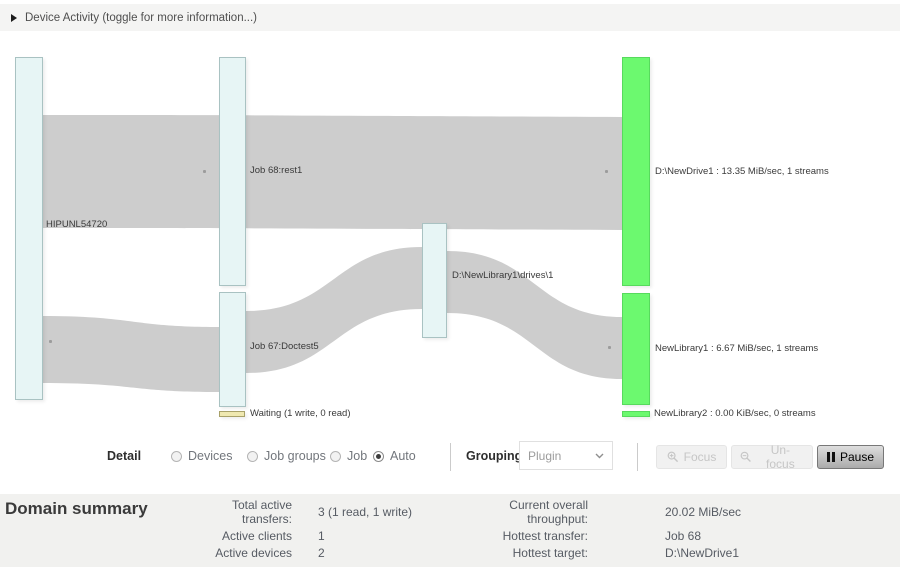 This screenshot has width=900, height=567. I want to click on pause-button-label: Pause, so click(857, 457).